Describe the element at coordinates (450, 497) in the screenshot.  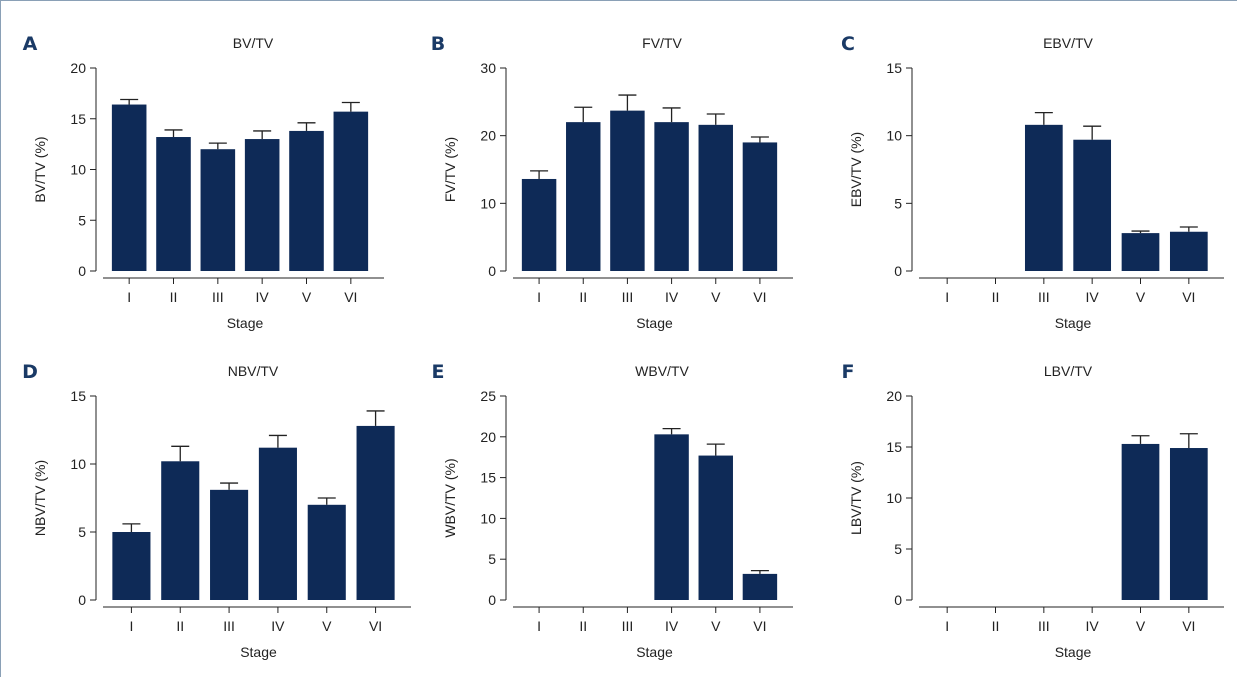
I see `y-axis-label: WBV/TV (%)` at that location.